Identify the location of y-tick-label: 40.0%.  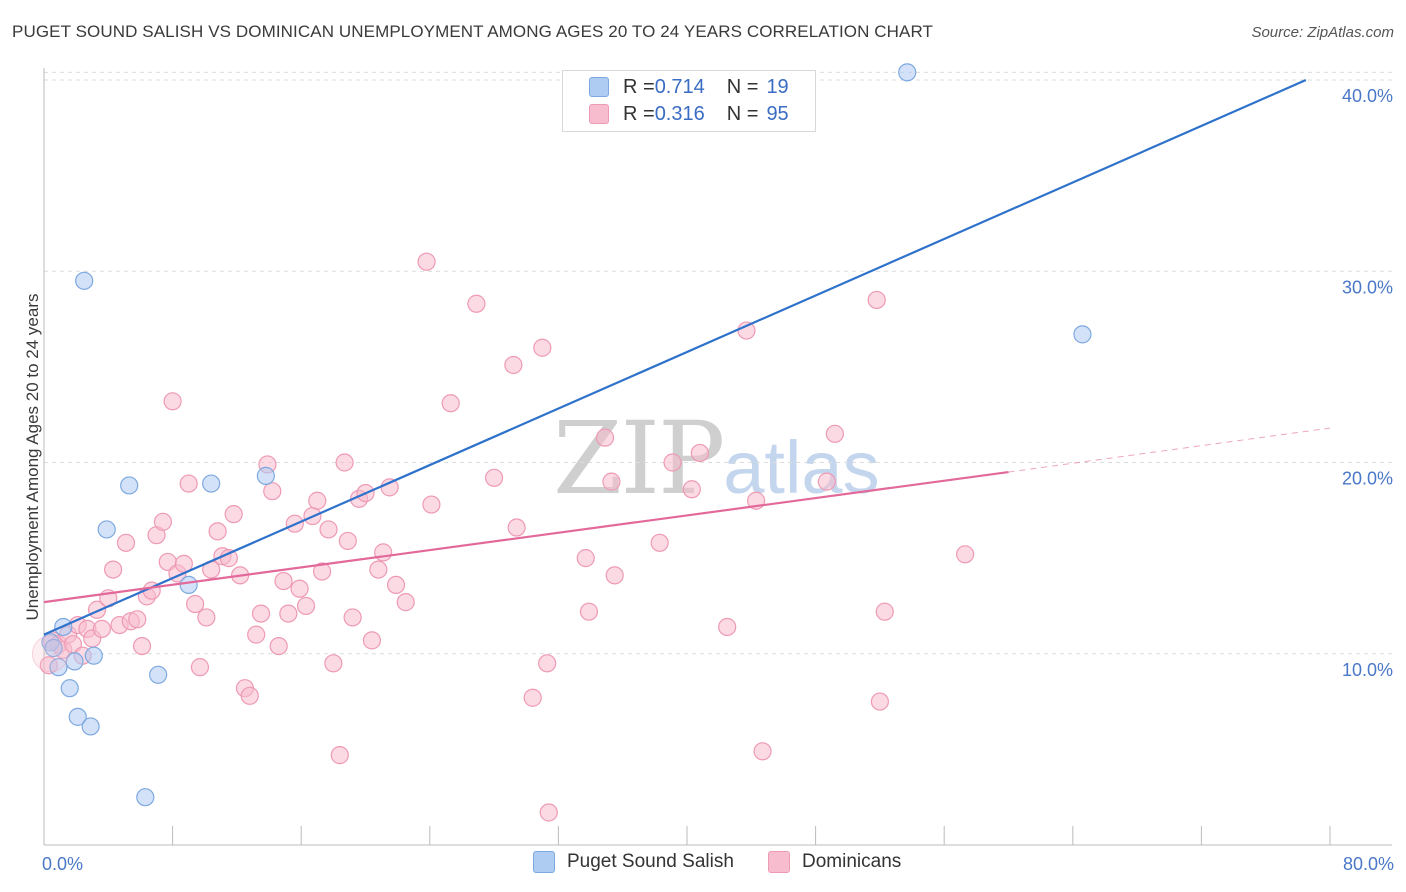
(1367, 96).